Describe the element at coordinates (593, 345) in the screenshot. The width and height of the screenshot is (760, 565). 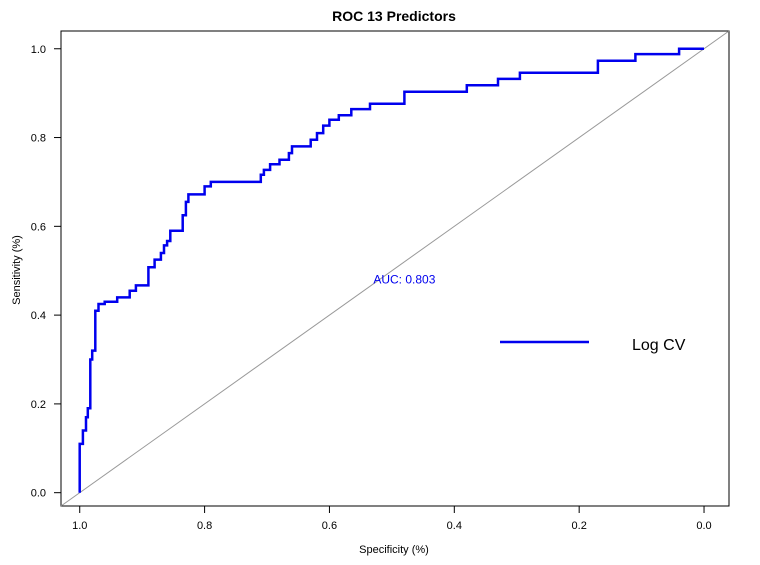
I see `legend: Log CV` at that location.